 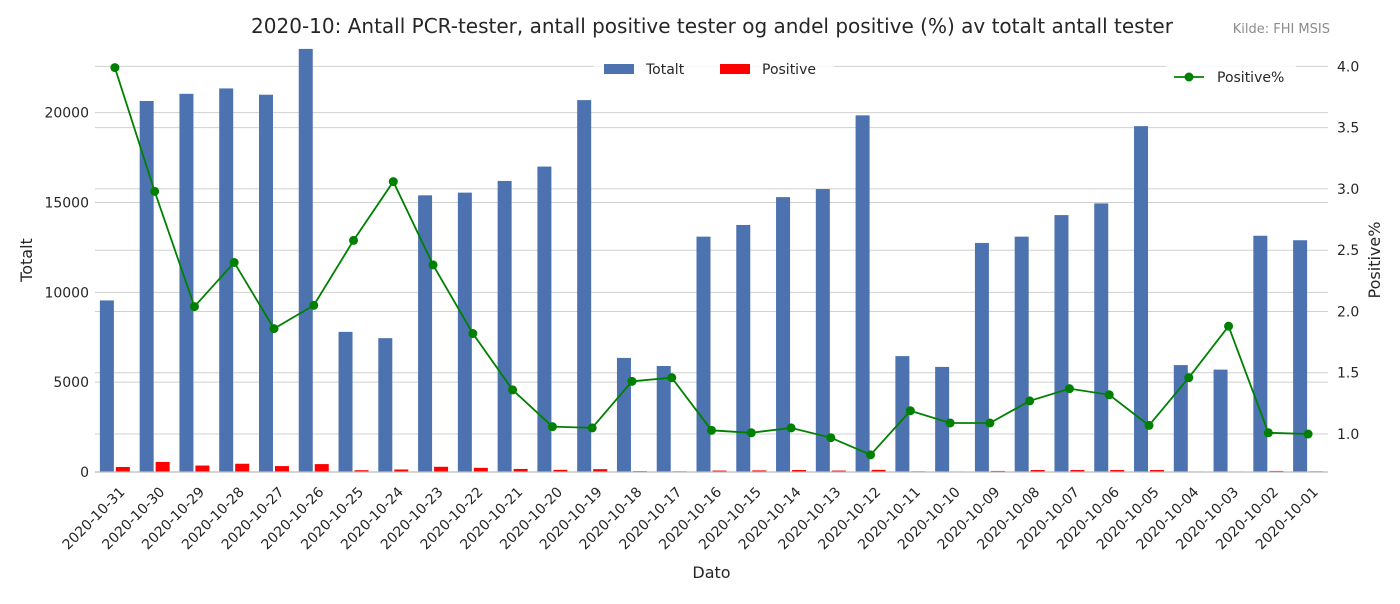 I want to click on legend-swatch-totalt, so click(x=619, y=69).